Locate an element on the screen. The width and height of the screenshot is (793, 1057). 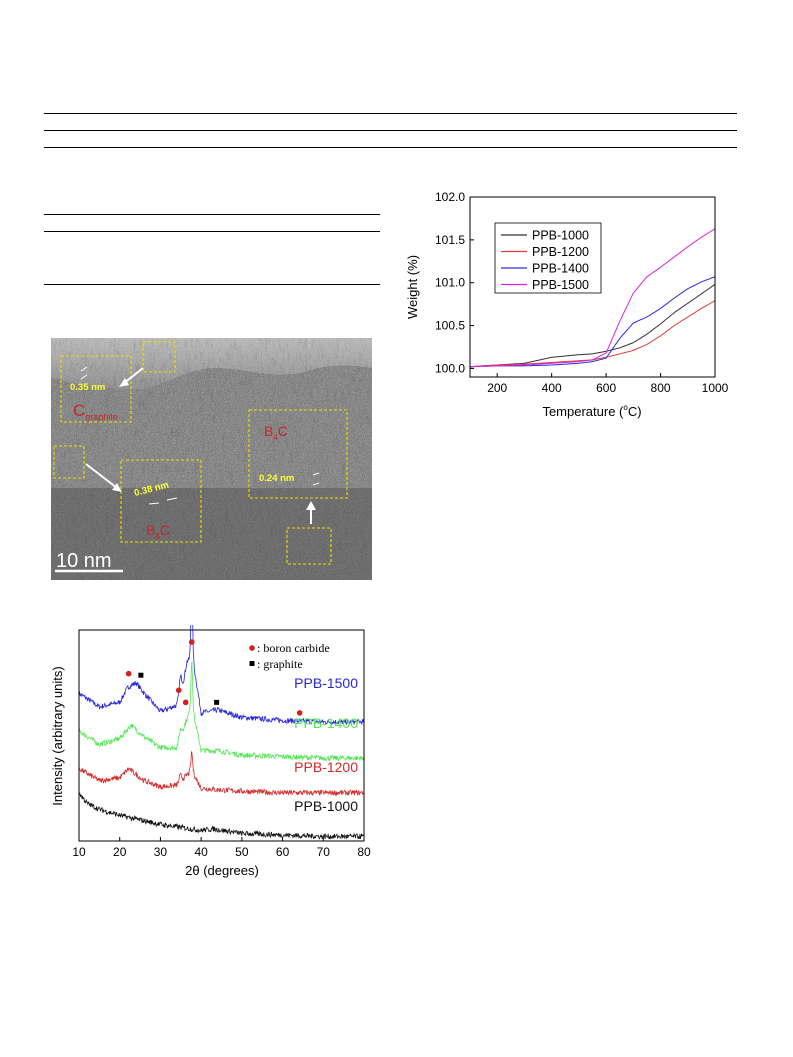
tga-legend-label: PPB-1000 is located at coordinates (560, 236).